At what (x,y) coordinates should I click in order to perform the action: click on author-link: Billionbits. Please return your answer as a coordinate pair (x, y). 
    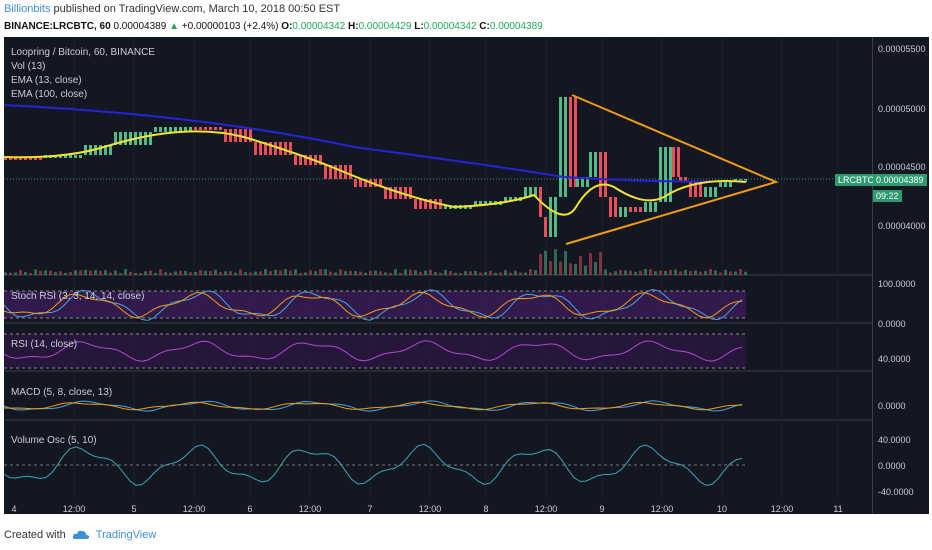
    Looking at the image, I should click on (27, 9).